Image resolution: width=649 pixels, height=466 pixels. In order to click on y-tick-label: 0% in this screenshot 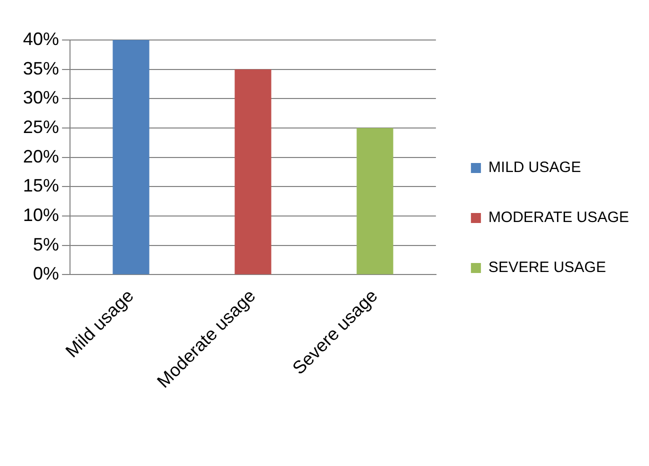, I will do `click(46, 274)`.